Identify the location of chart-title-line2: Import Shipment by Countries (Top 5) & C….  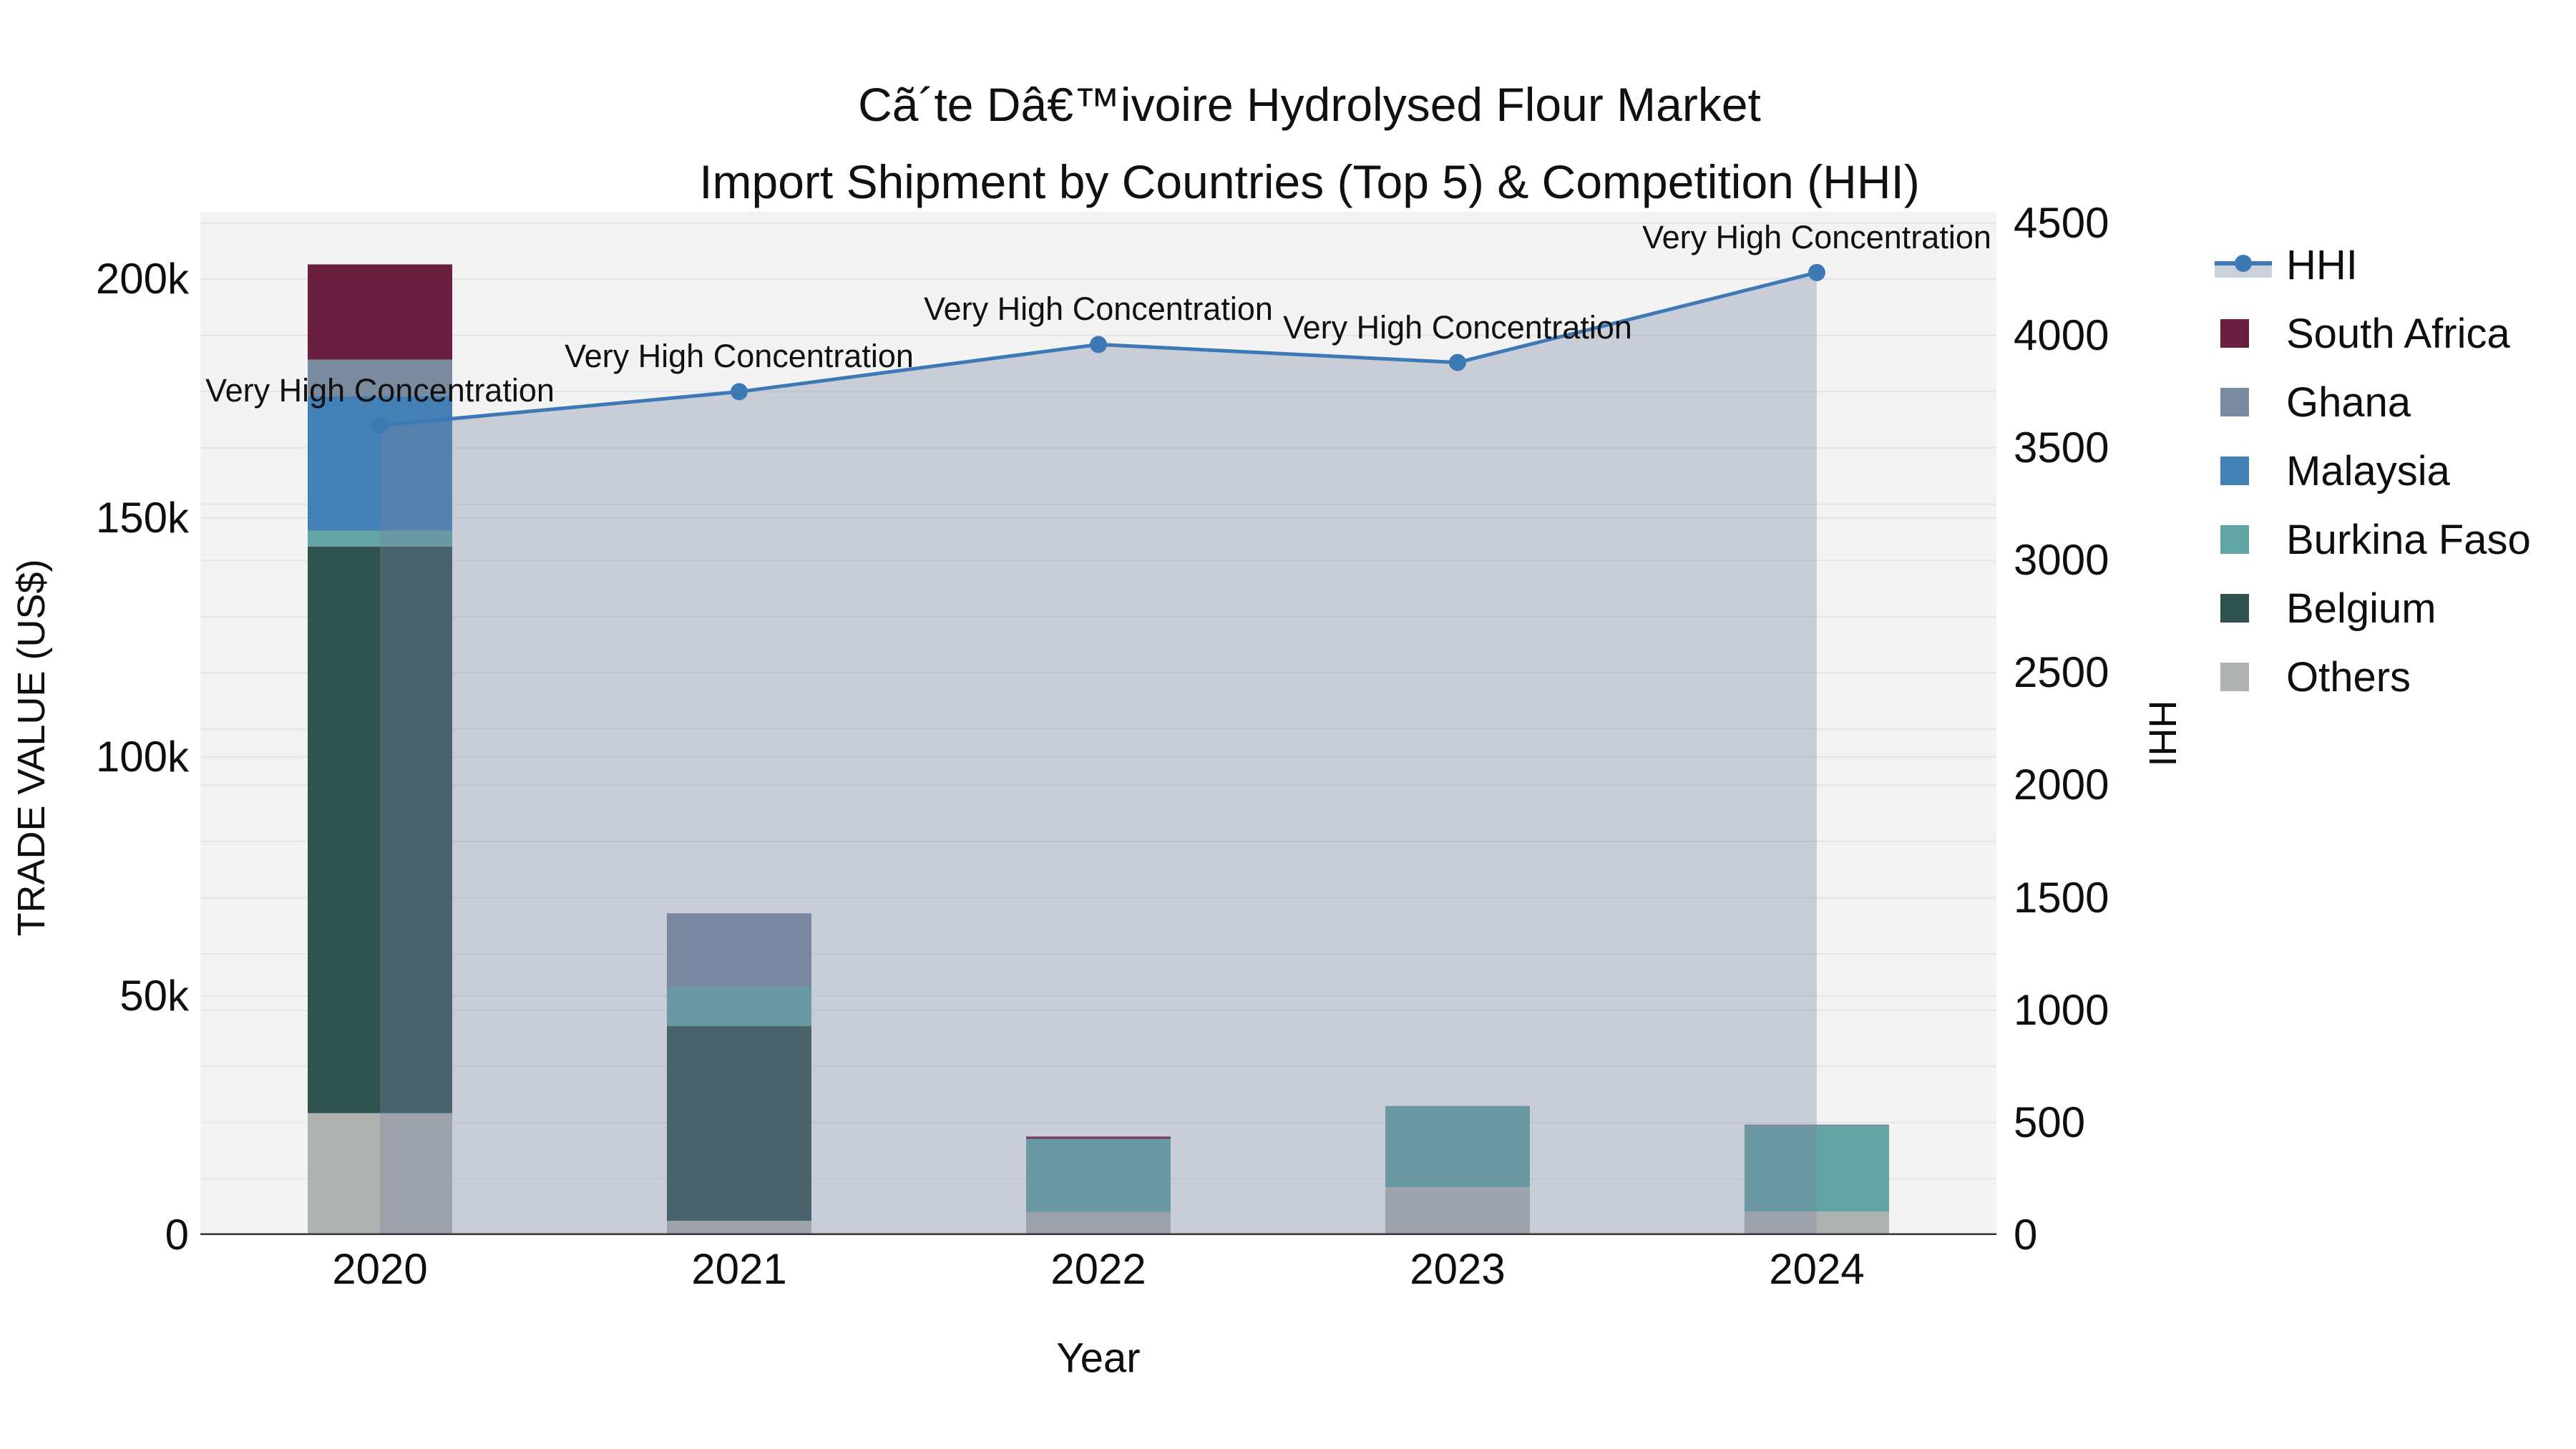
(1309, 181).